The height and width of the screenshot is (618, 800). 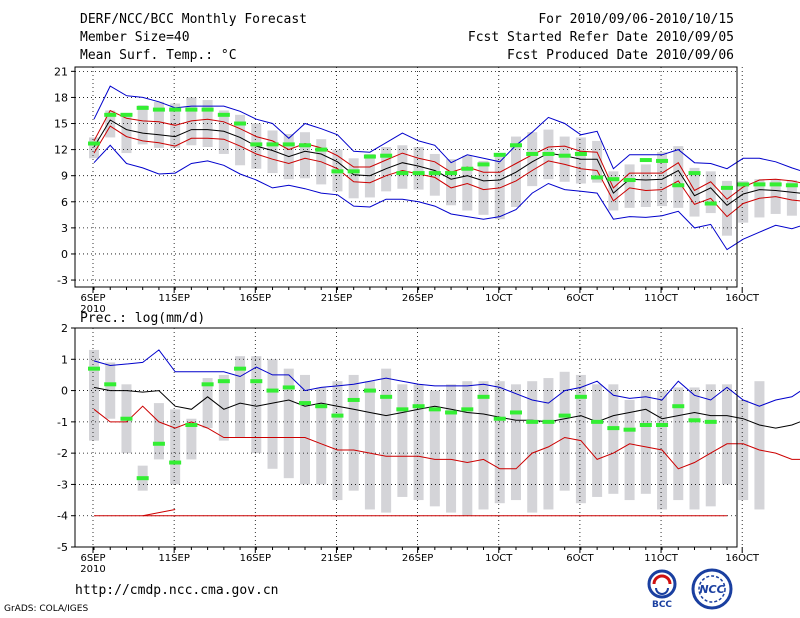 I want to click on prec-xtick-label: 11OCT, so click(x=661, y=558).